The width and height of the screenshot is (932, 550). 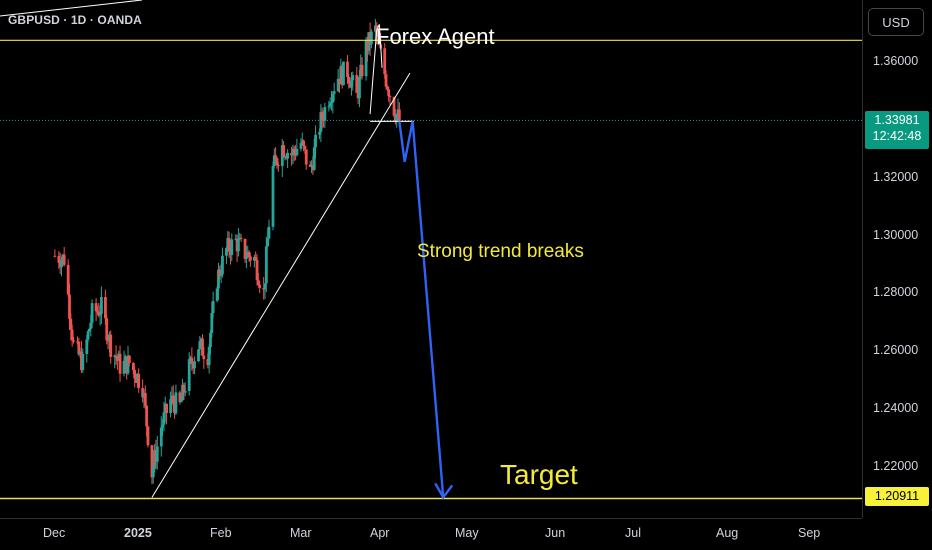 I want to click on trend-break-annotation: Strong trend breaks, so click(x=500, y=251).